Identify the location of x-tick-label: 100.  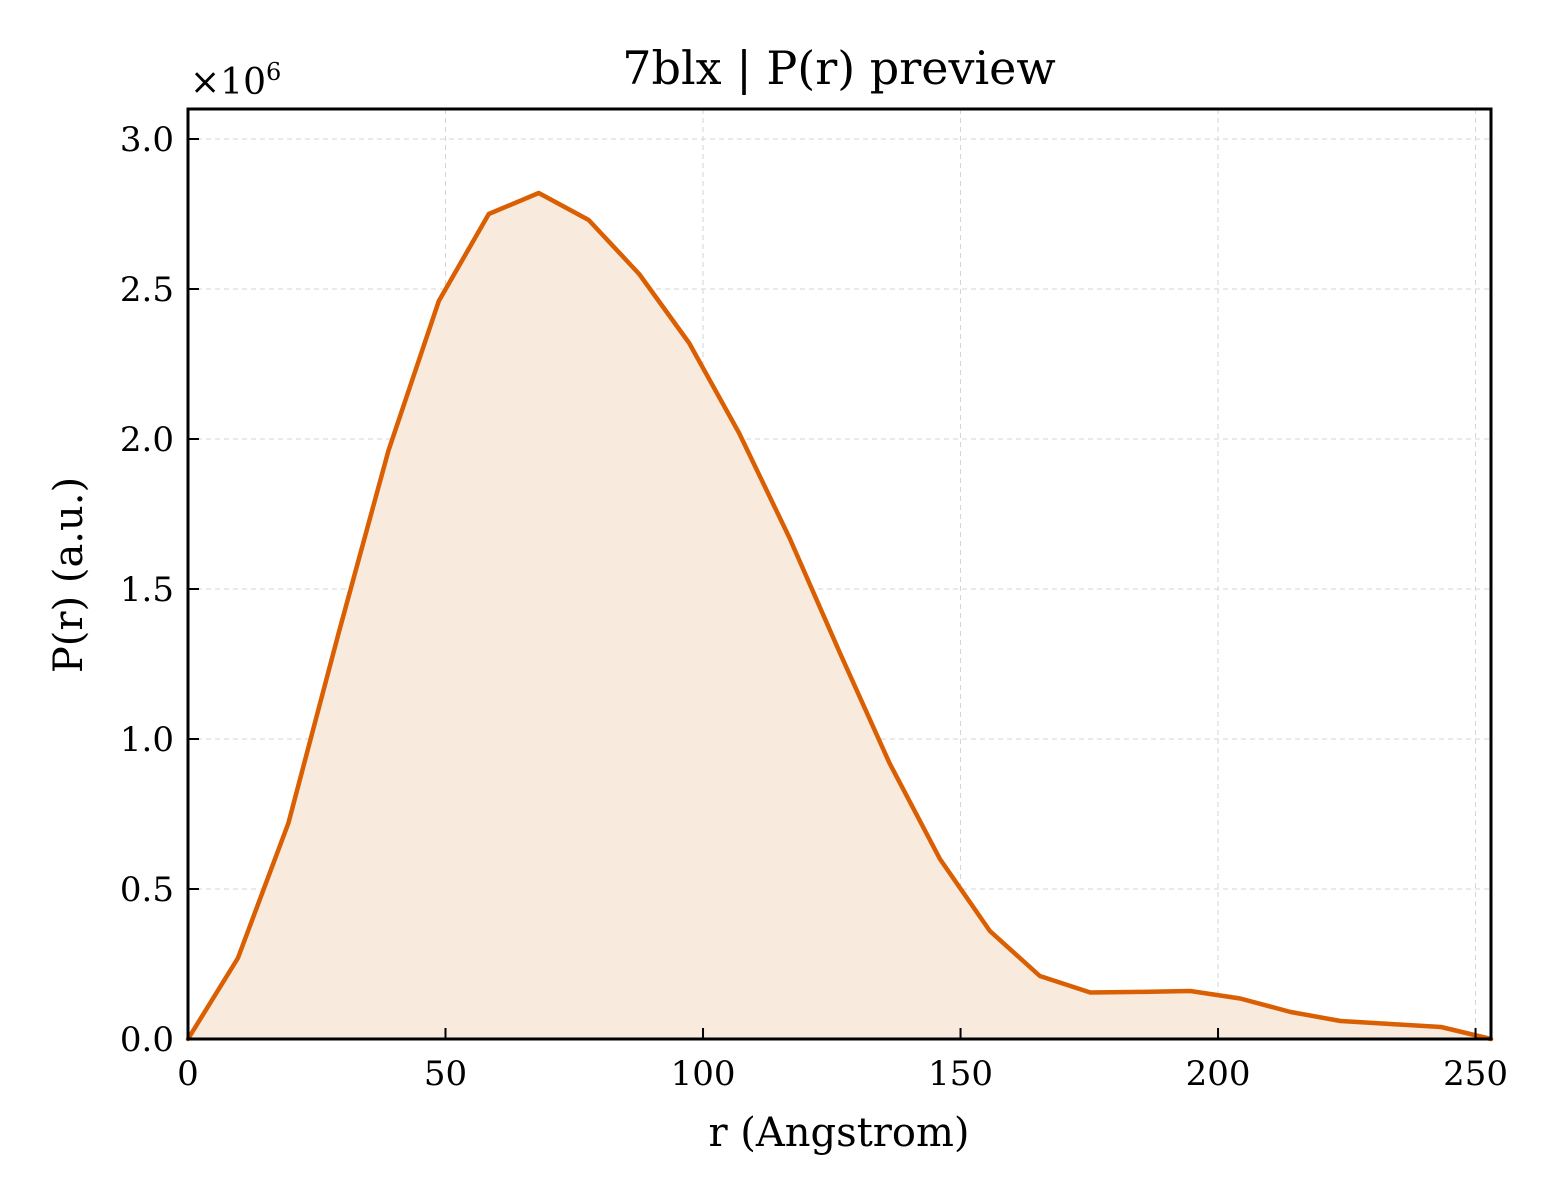
(703, 1074).